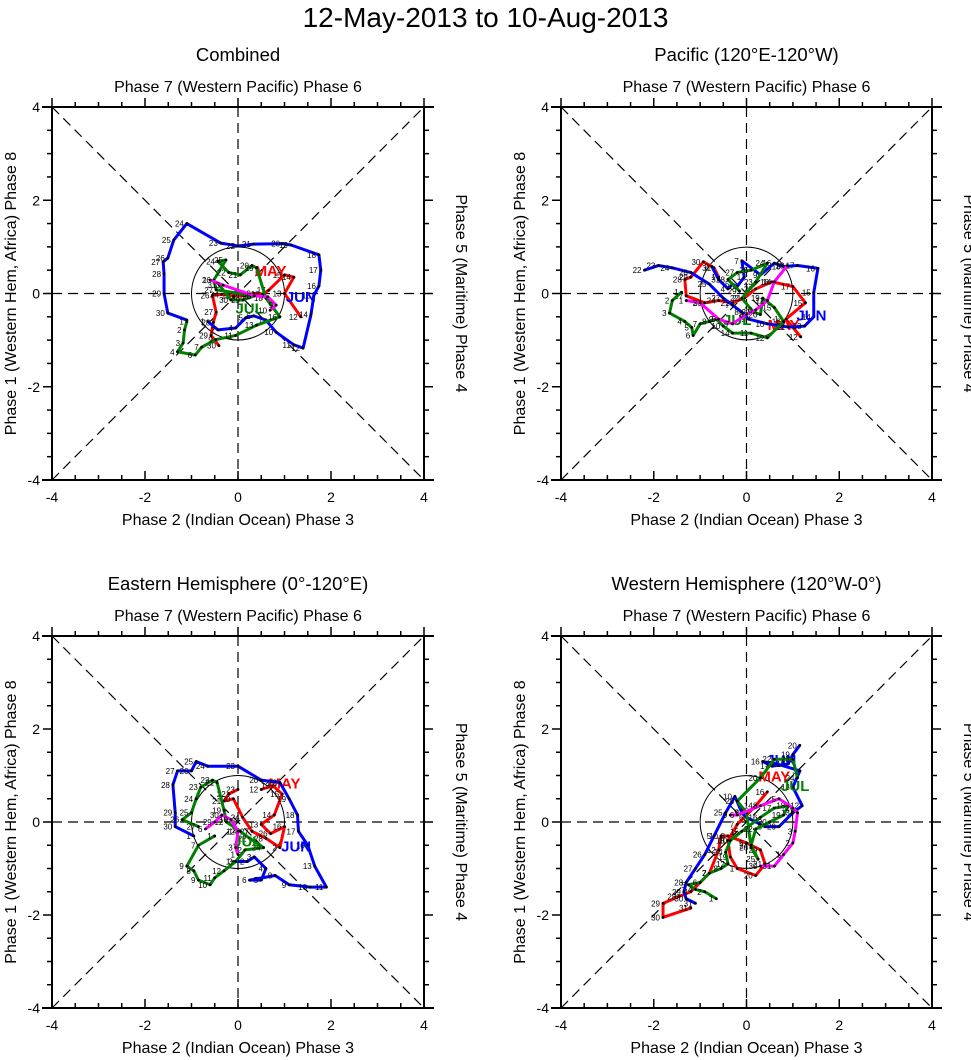 This screenshot has height=1060, width=971. Describe the element at coordinates (11, 293) in the screenshot. I see `left-axis-label: Phase 1 (Western Hem, Africa) Phase 8` at that location.